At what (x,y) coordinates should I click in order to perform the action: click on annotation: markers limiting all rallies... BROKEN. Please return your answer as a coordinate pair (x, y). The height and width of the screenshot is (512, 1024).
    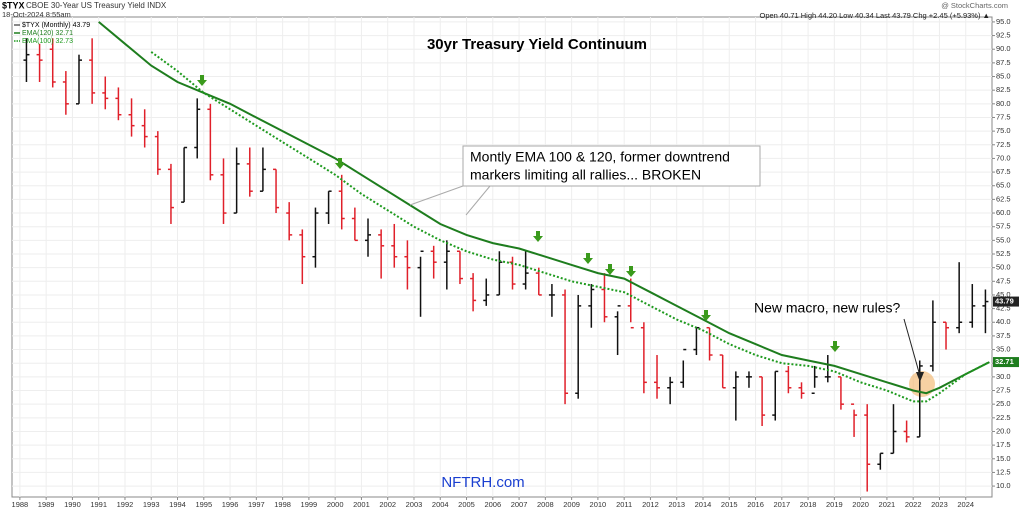
    Looking at the image, I should click on (585, 175).